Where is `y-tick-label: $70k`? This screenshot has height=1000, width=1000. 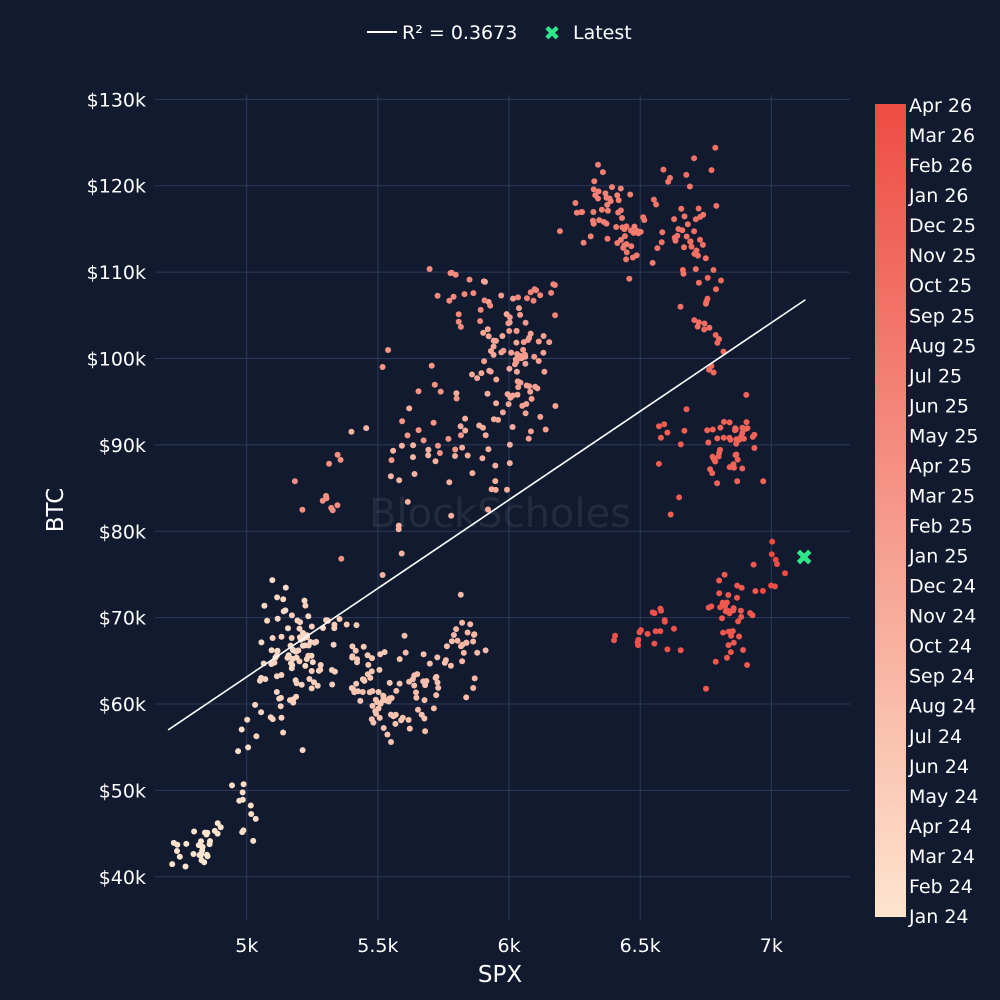
y-tick-label: $70k is located at coordinates (122, 619).